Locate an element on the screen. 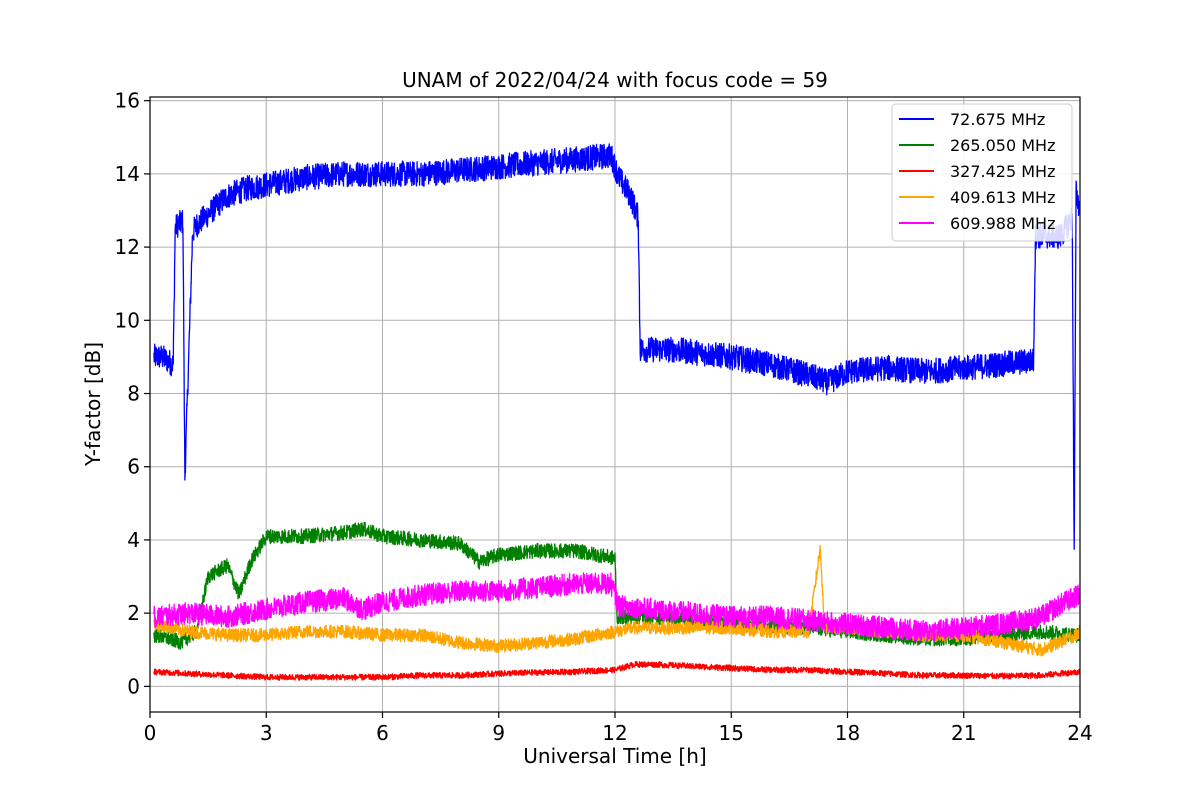  legend-label: 265.050 MHz is located at coordinates (1002, 145).